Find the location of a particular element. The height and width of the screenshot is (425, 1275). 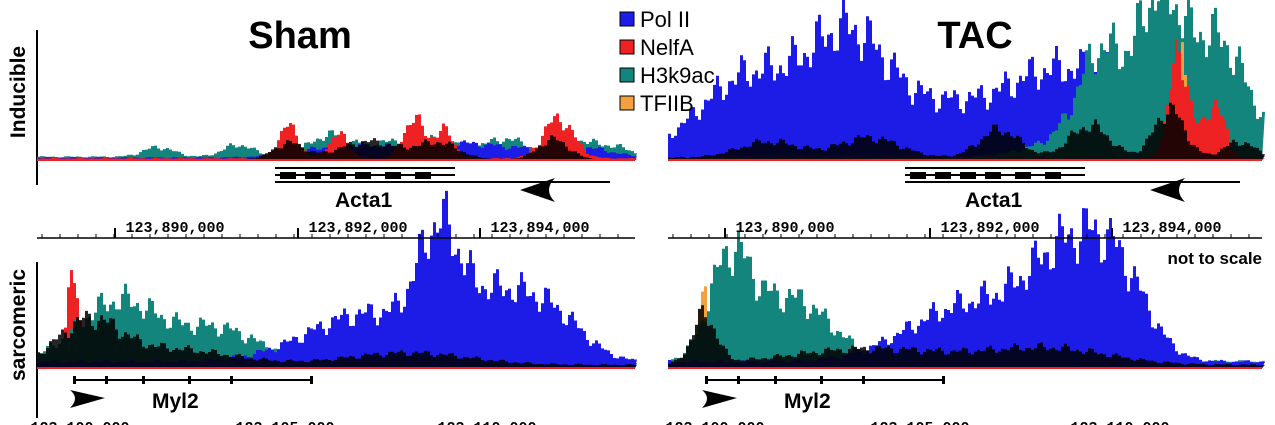

legend-label: NelfA is located at coordinates (667, 47).